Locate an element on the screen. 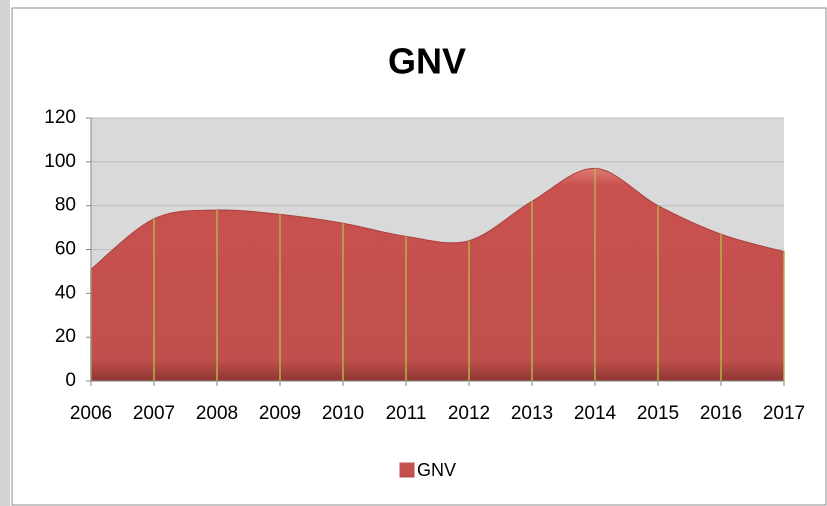  x-tick-label: 2013 is located at coordinates (532, 413).